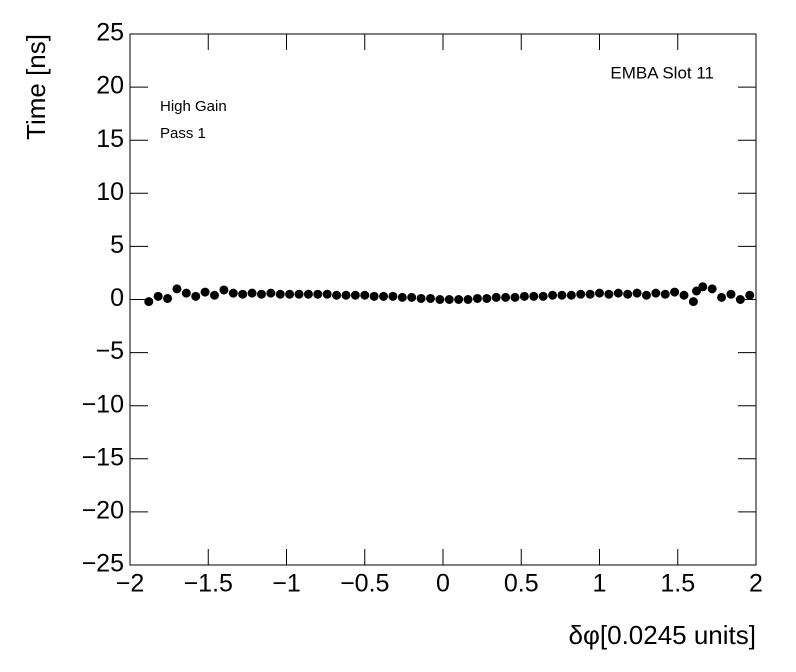 Image resolution: width=796 pixels, height=672 pixels. Describe the element at coordinates (103, 457) in the screenshot. I see `y-tick-label: −15` at that location.